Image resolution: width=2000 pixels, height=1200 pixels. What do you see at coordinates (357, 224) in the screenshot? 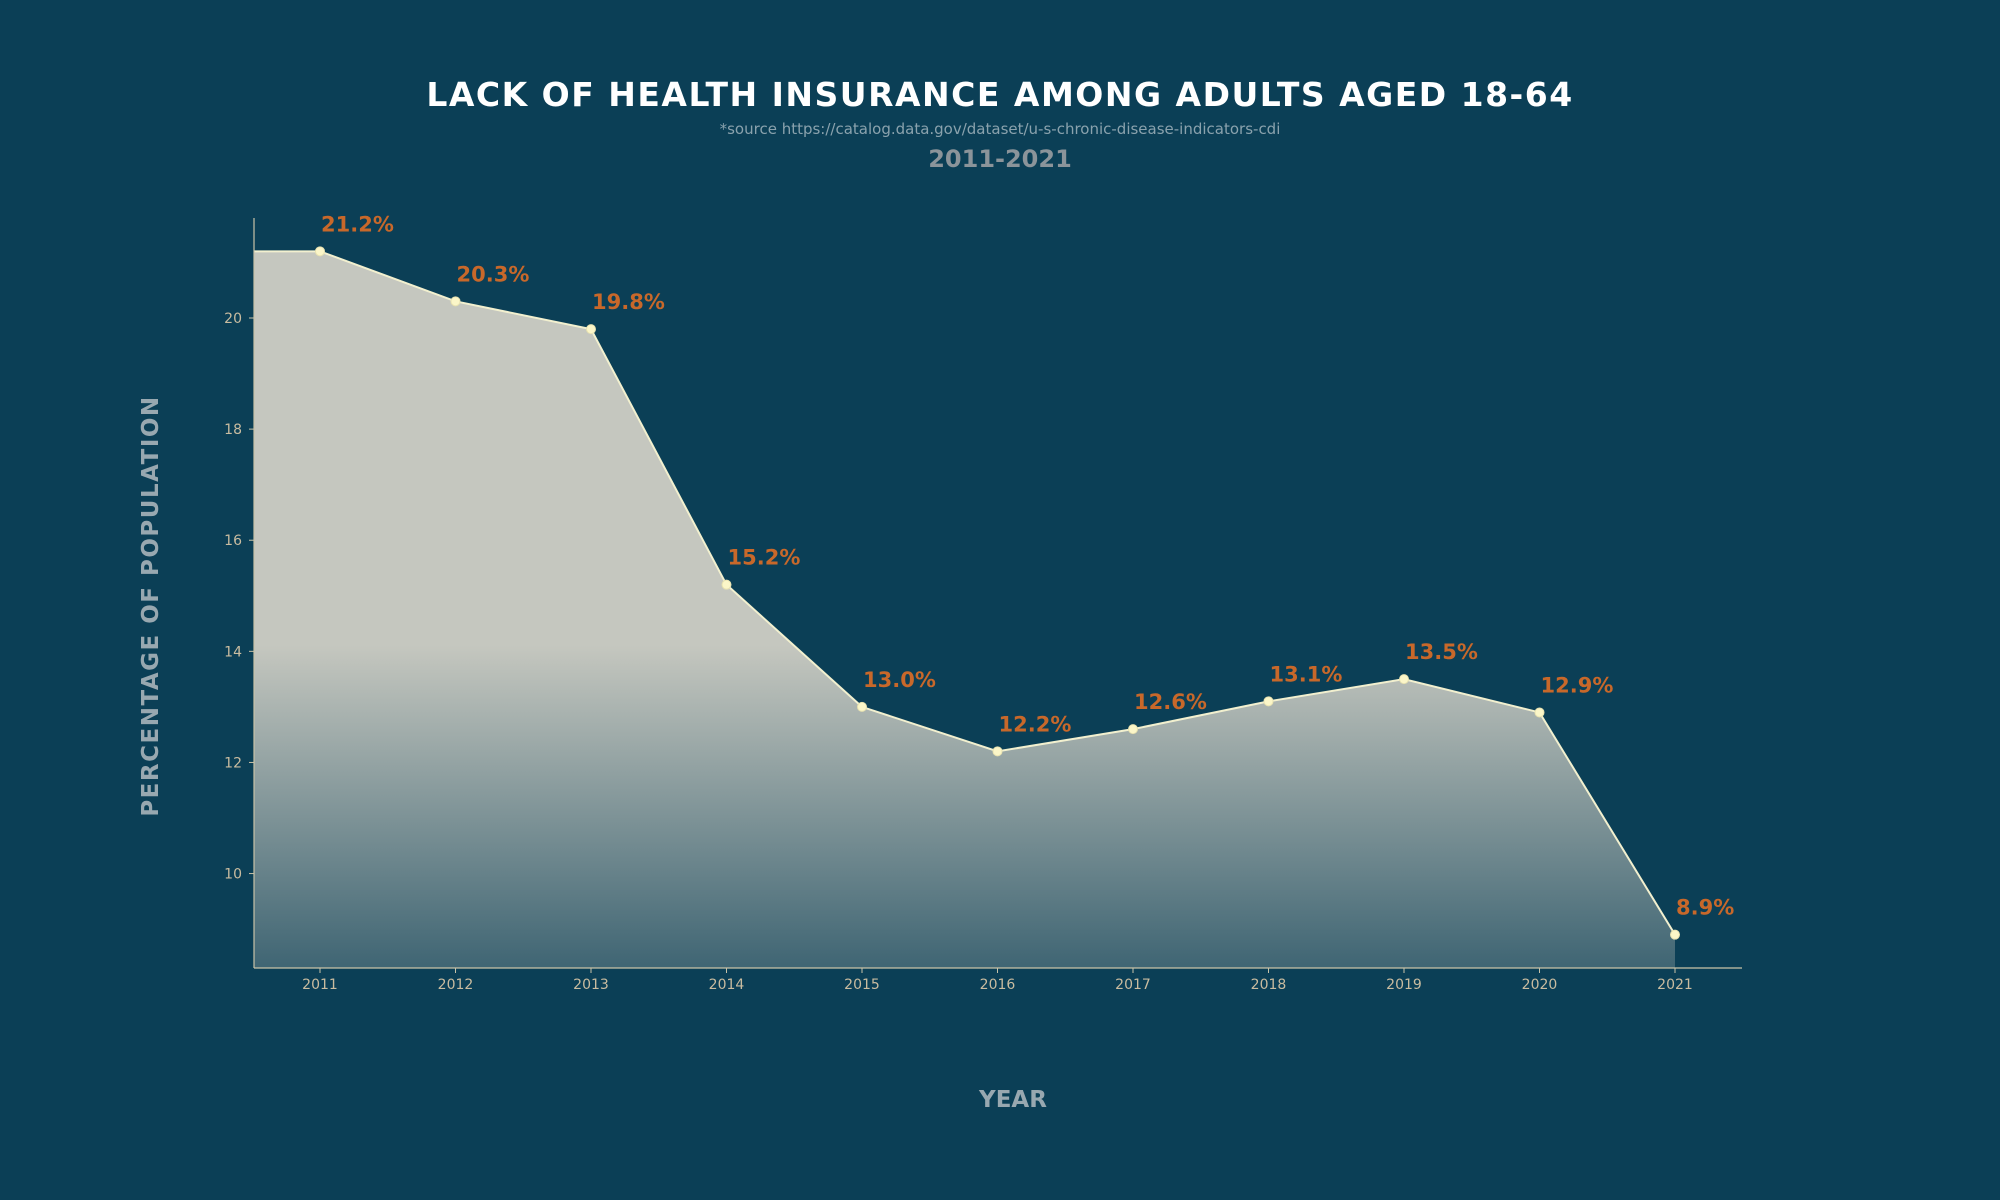
I see `data-label: 21.2%` at bounding box center [357, 224].